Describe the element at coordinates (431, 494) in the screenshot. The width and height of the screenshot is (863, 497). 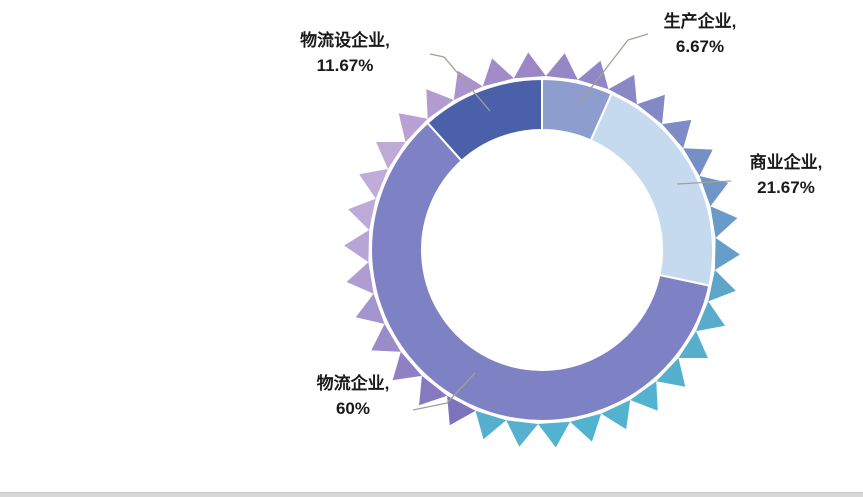
I see `bottom-window-divider` at that location.